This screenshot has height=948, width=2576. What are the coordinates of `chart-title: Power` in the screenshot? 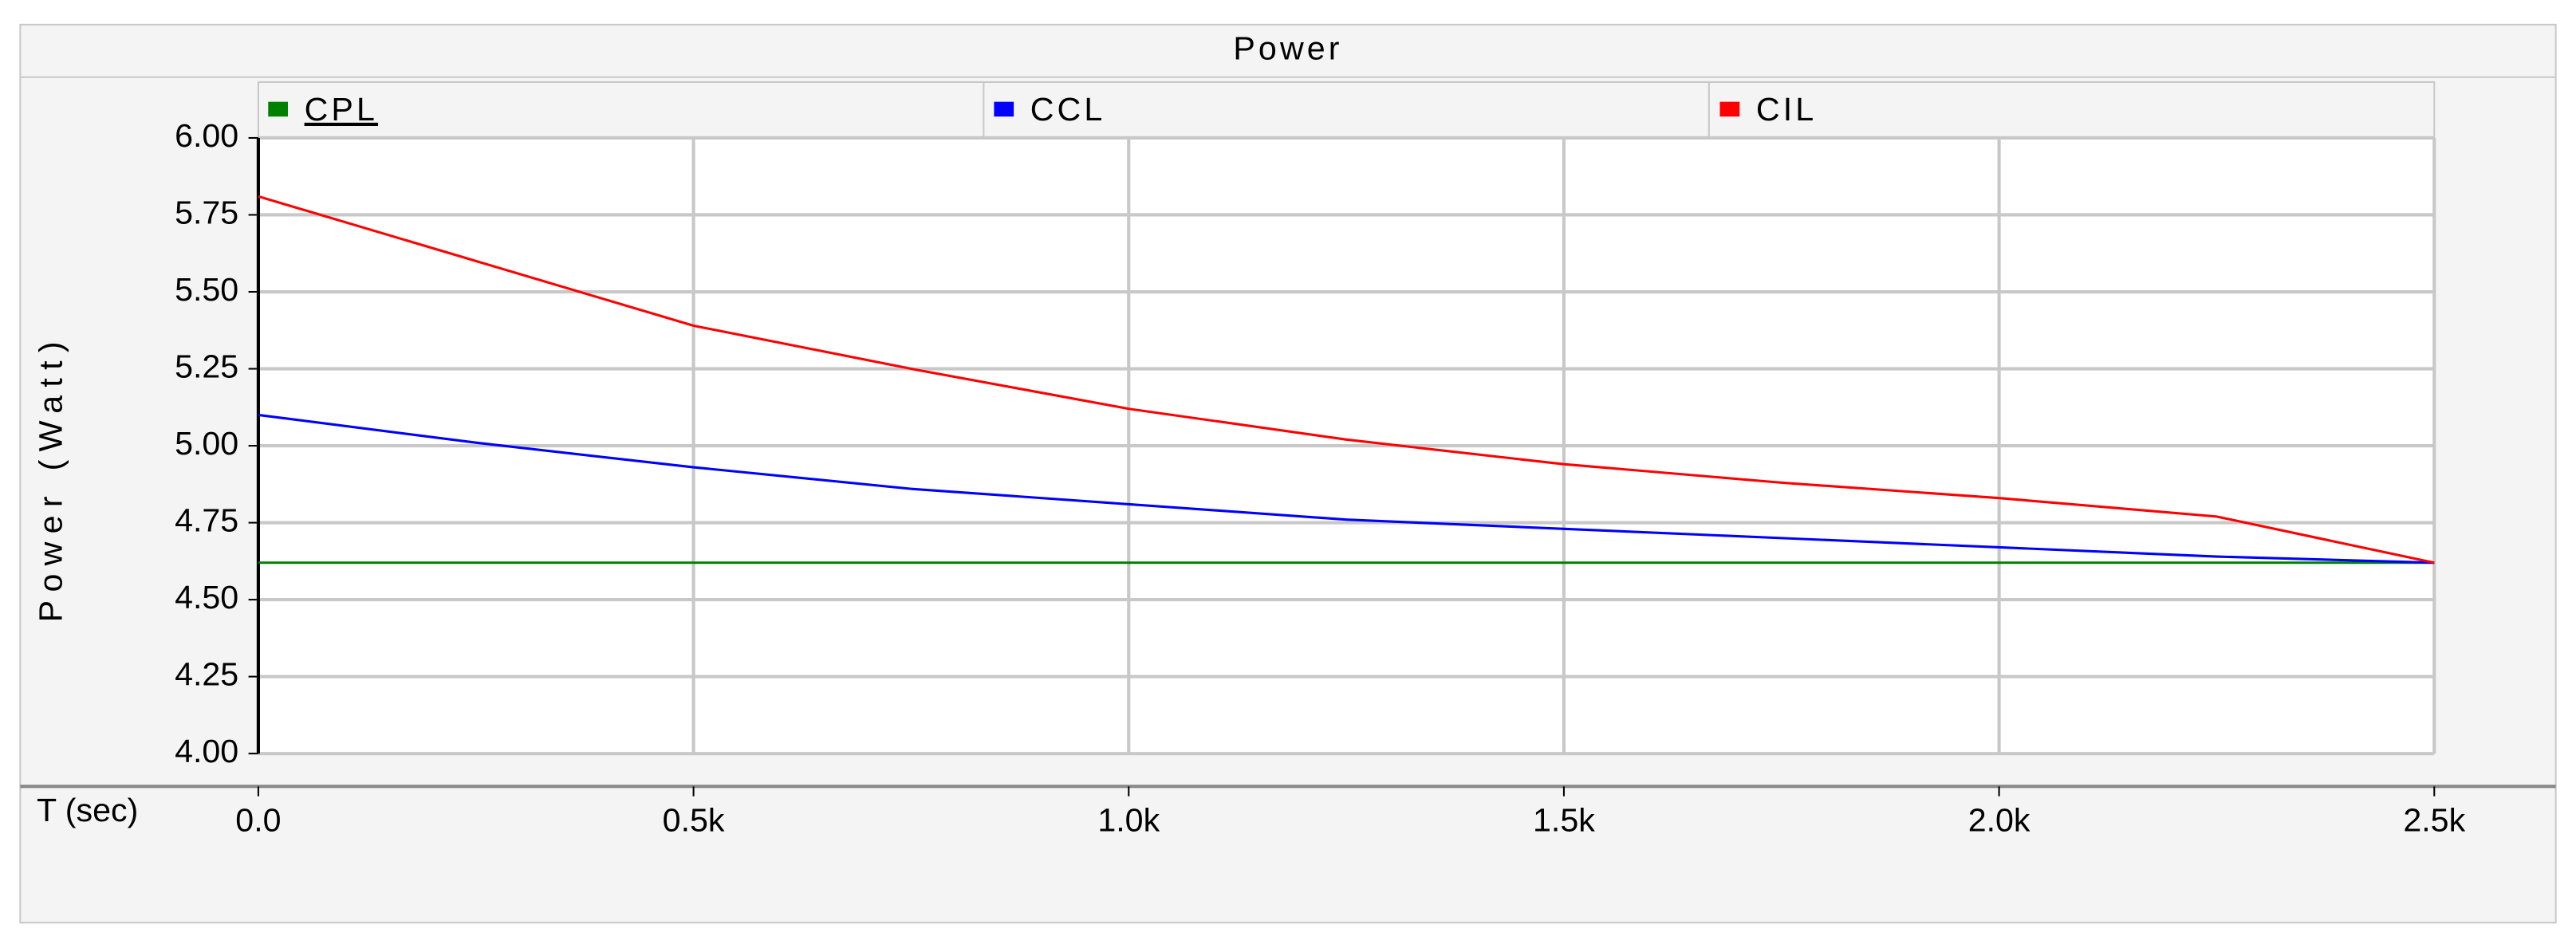 It's located at (1287, 48).